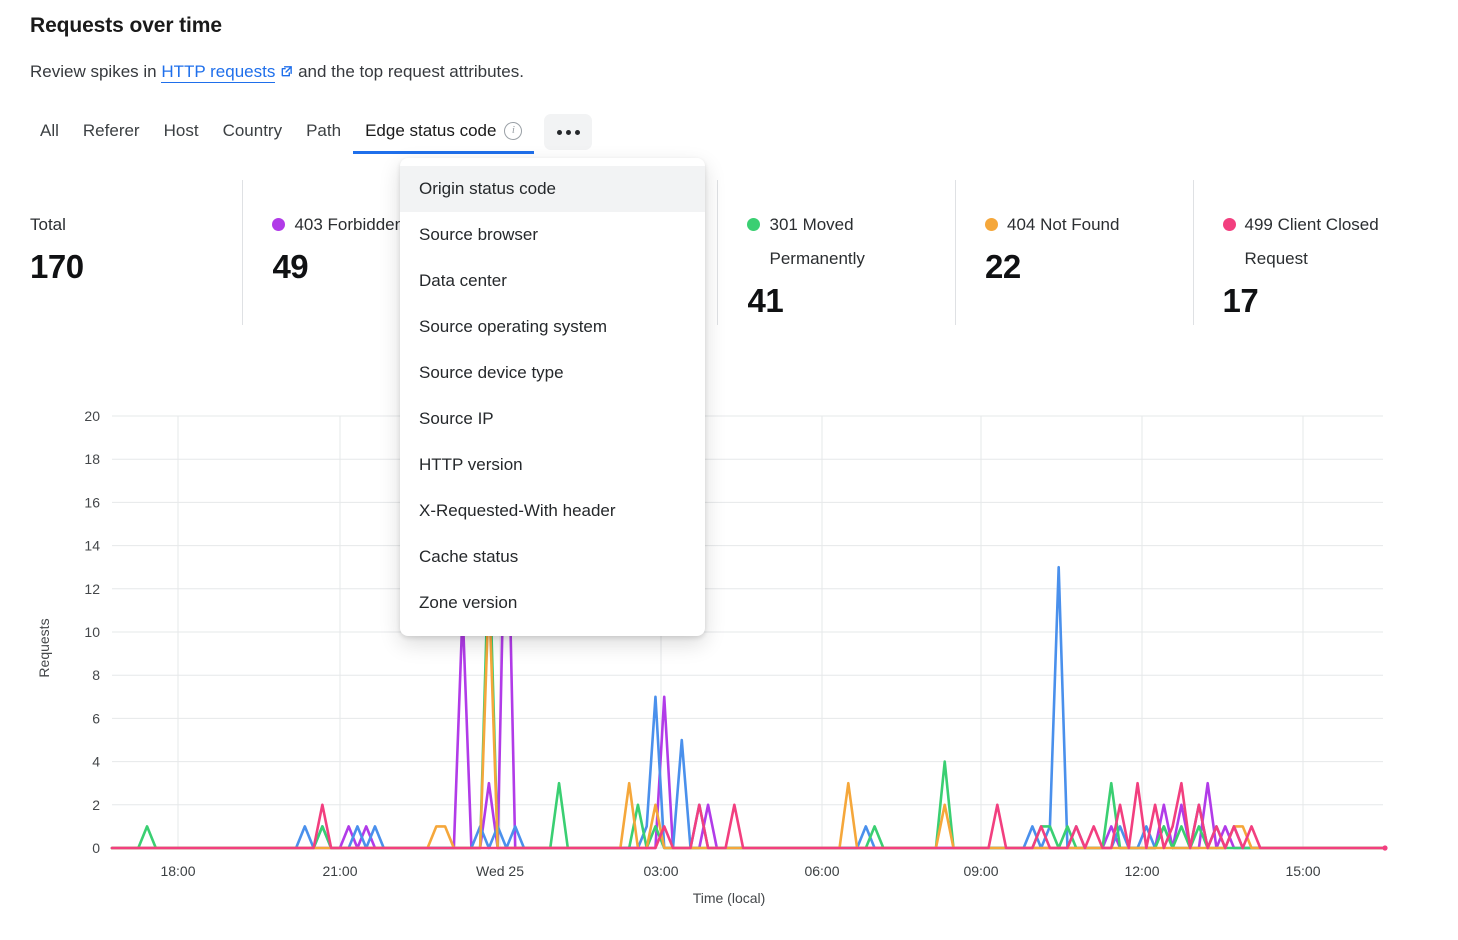  What do you see at coordinates (339, 871) in the screenshot?
I see `x-axis-tick-label: 21:00` at bounding box center [339, 871].